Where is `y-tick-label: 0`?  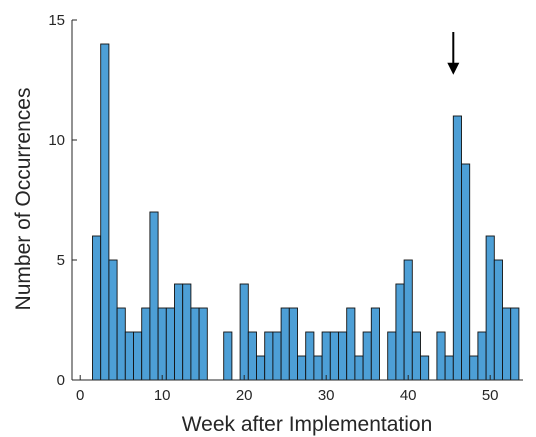 y-tick-label: 0 is located at coordinates (61, 380).